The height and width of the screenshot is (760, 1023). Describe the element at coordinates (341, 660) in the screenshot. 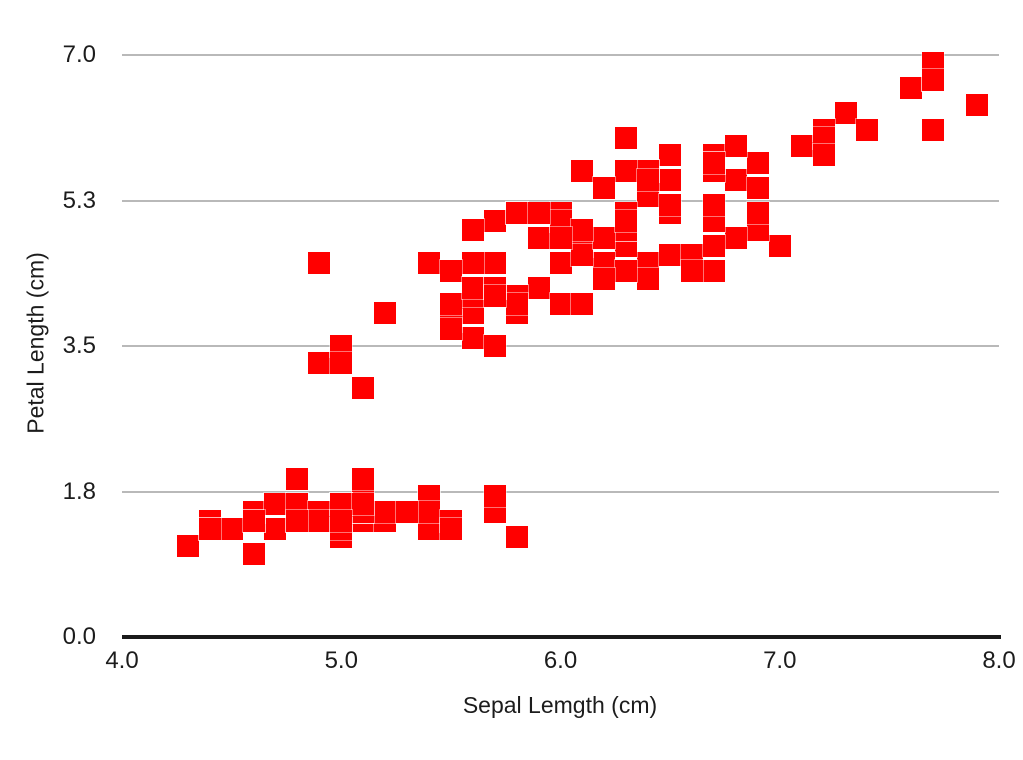

I see `x-tick-label: 5.0` at that location.